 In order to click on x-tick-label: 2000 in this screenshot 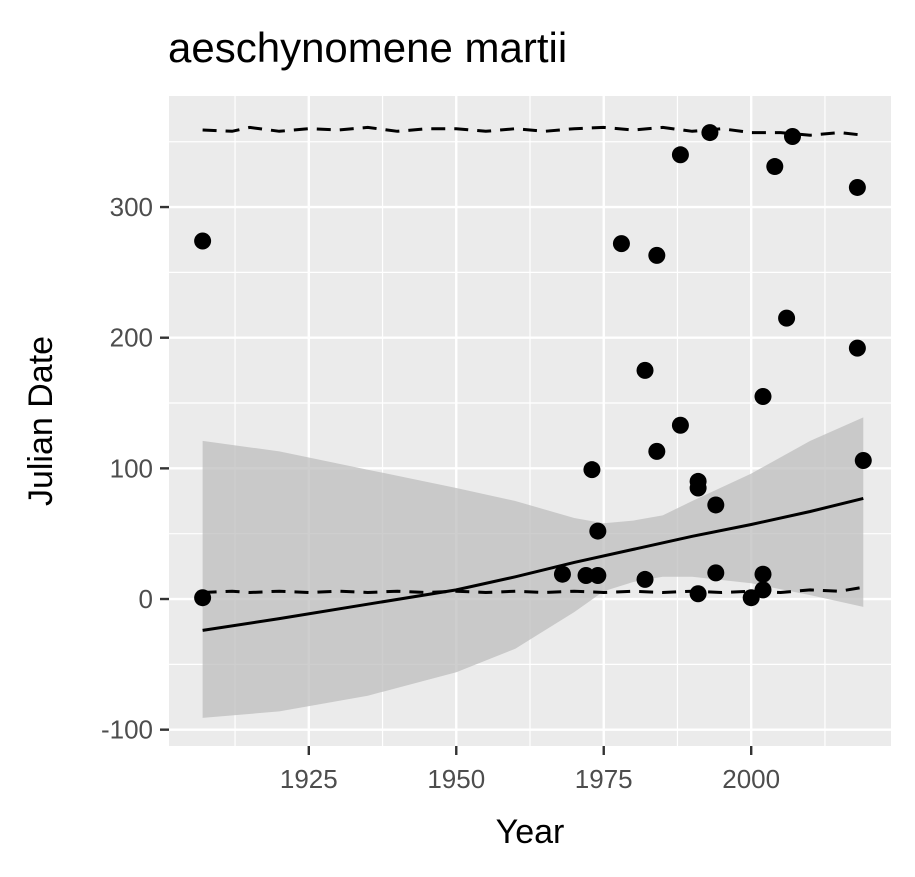, I will do `click(751, 779)`.